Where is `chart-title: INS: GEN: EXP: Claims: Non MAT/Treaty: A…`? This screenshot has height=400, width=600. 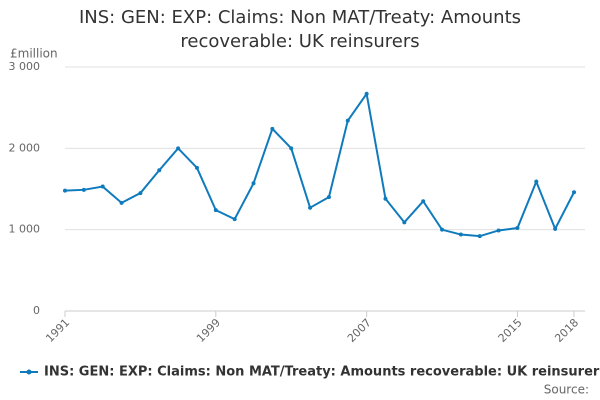 chart-title: INS: GEN: EXP: Claims: Non MAT/Treaty: A… is located at coordinates (300, 29).